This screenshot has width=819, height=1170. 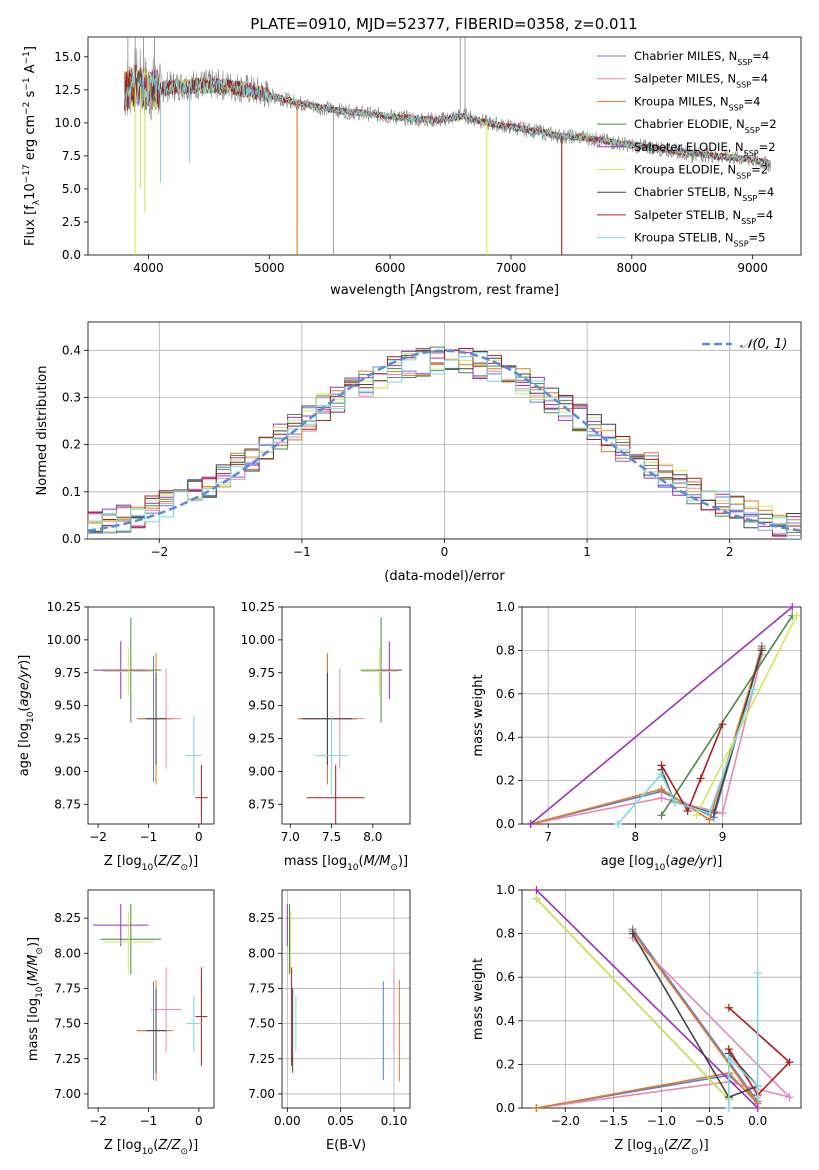 I want to click on label-part: λ, so click(x=37, y=202).